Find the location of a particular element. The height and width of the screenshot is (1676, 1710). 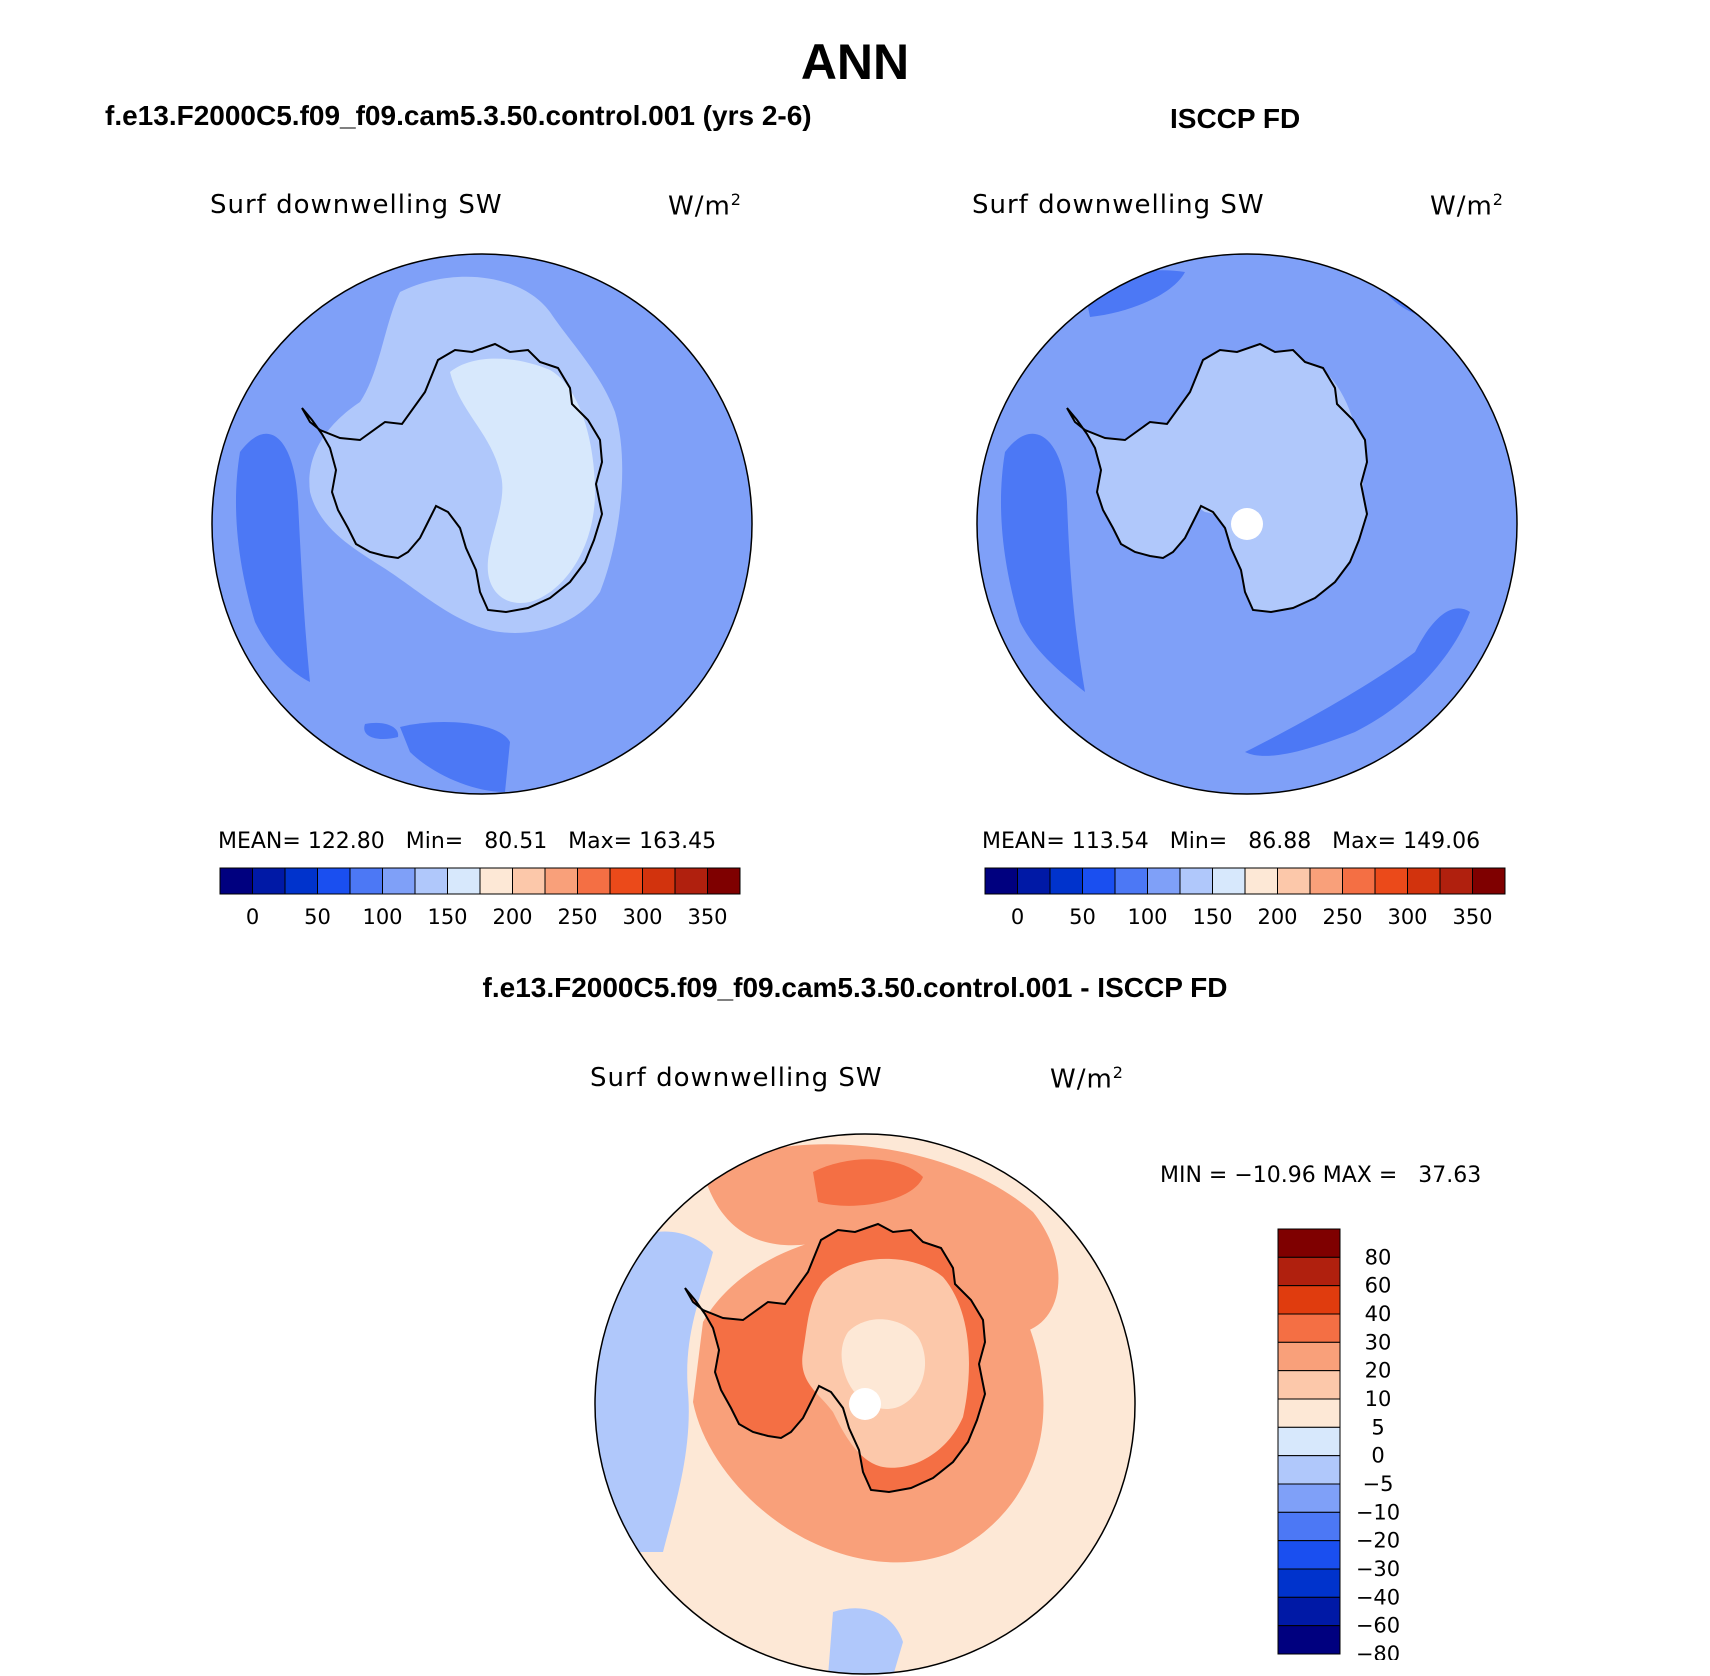

left-colorbar: 0 50 100 150 200 250 300 350 is located at coordinates (480, 898).